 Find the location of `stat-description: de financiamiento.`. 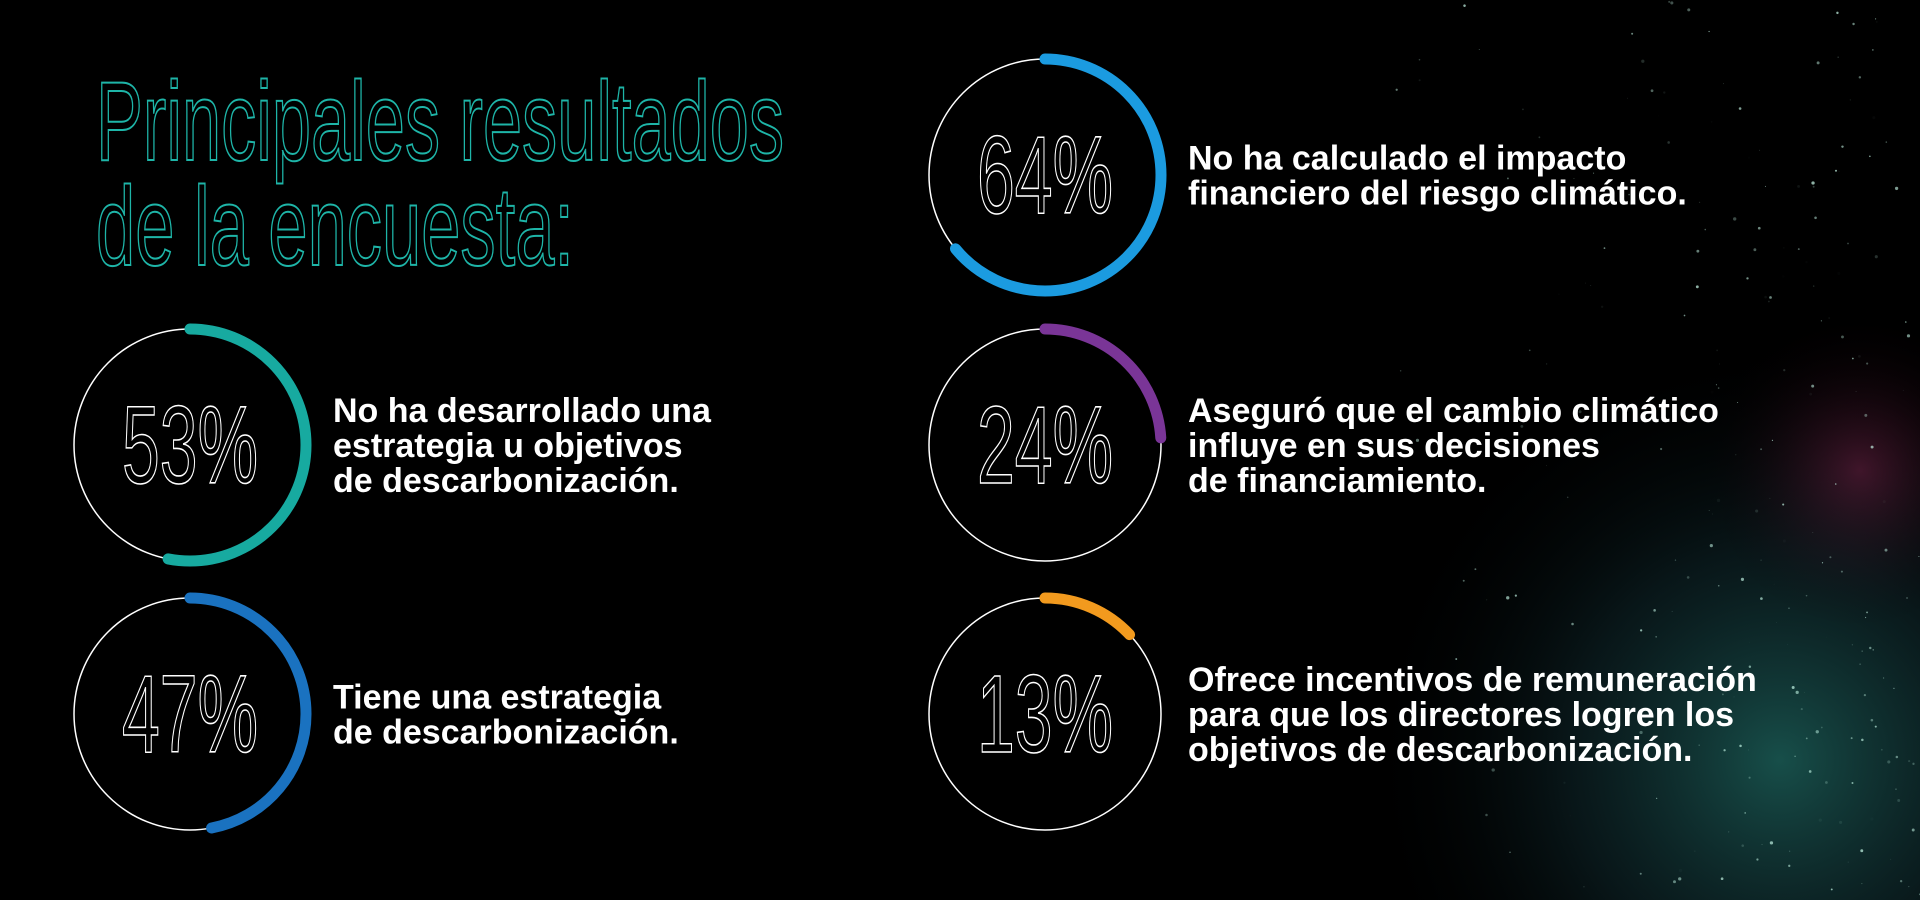

stat-description: de financiamiento. is located at coordinates (1337, 481).